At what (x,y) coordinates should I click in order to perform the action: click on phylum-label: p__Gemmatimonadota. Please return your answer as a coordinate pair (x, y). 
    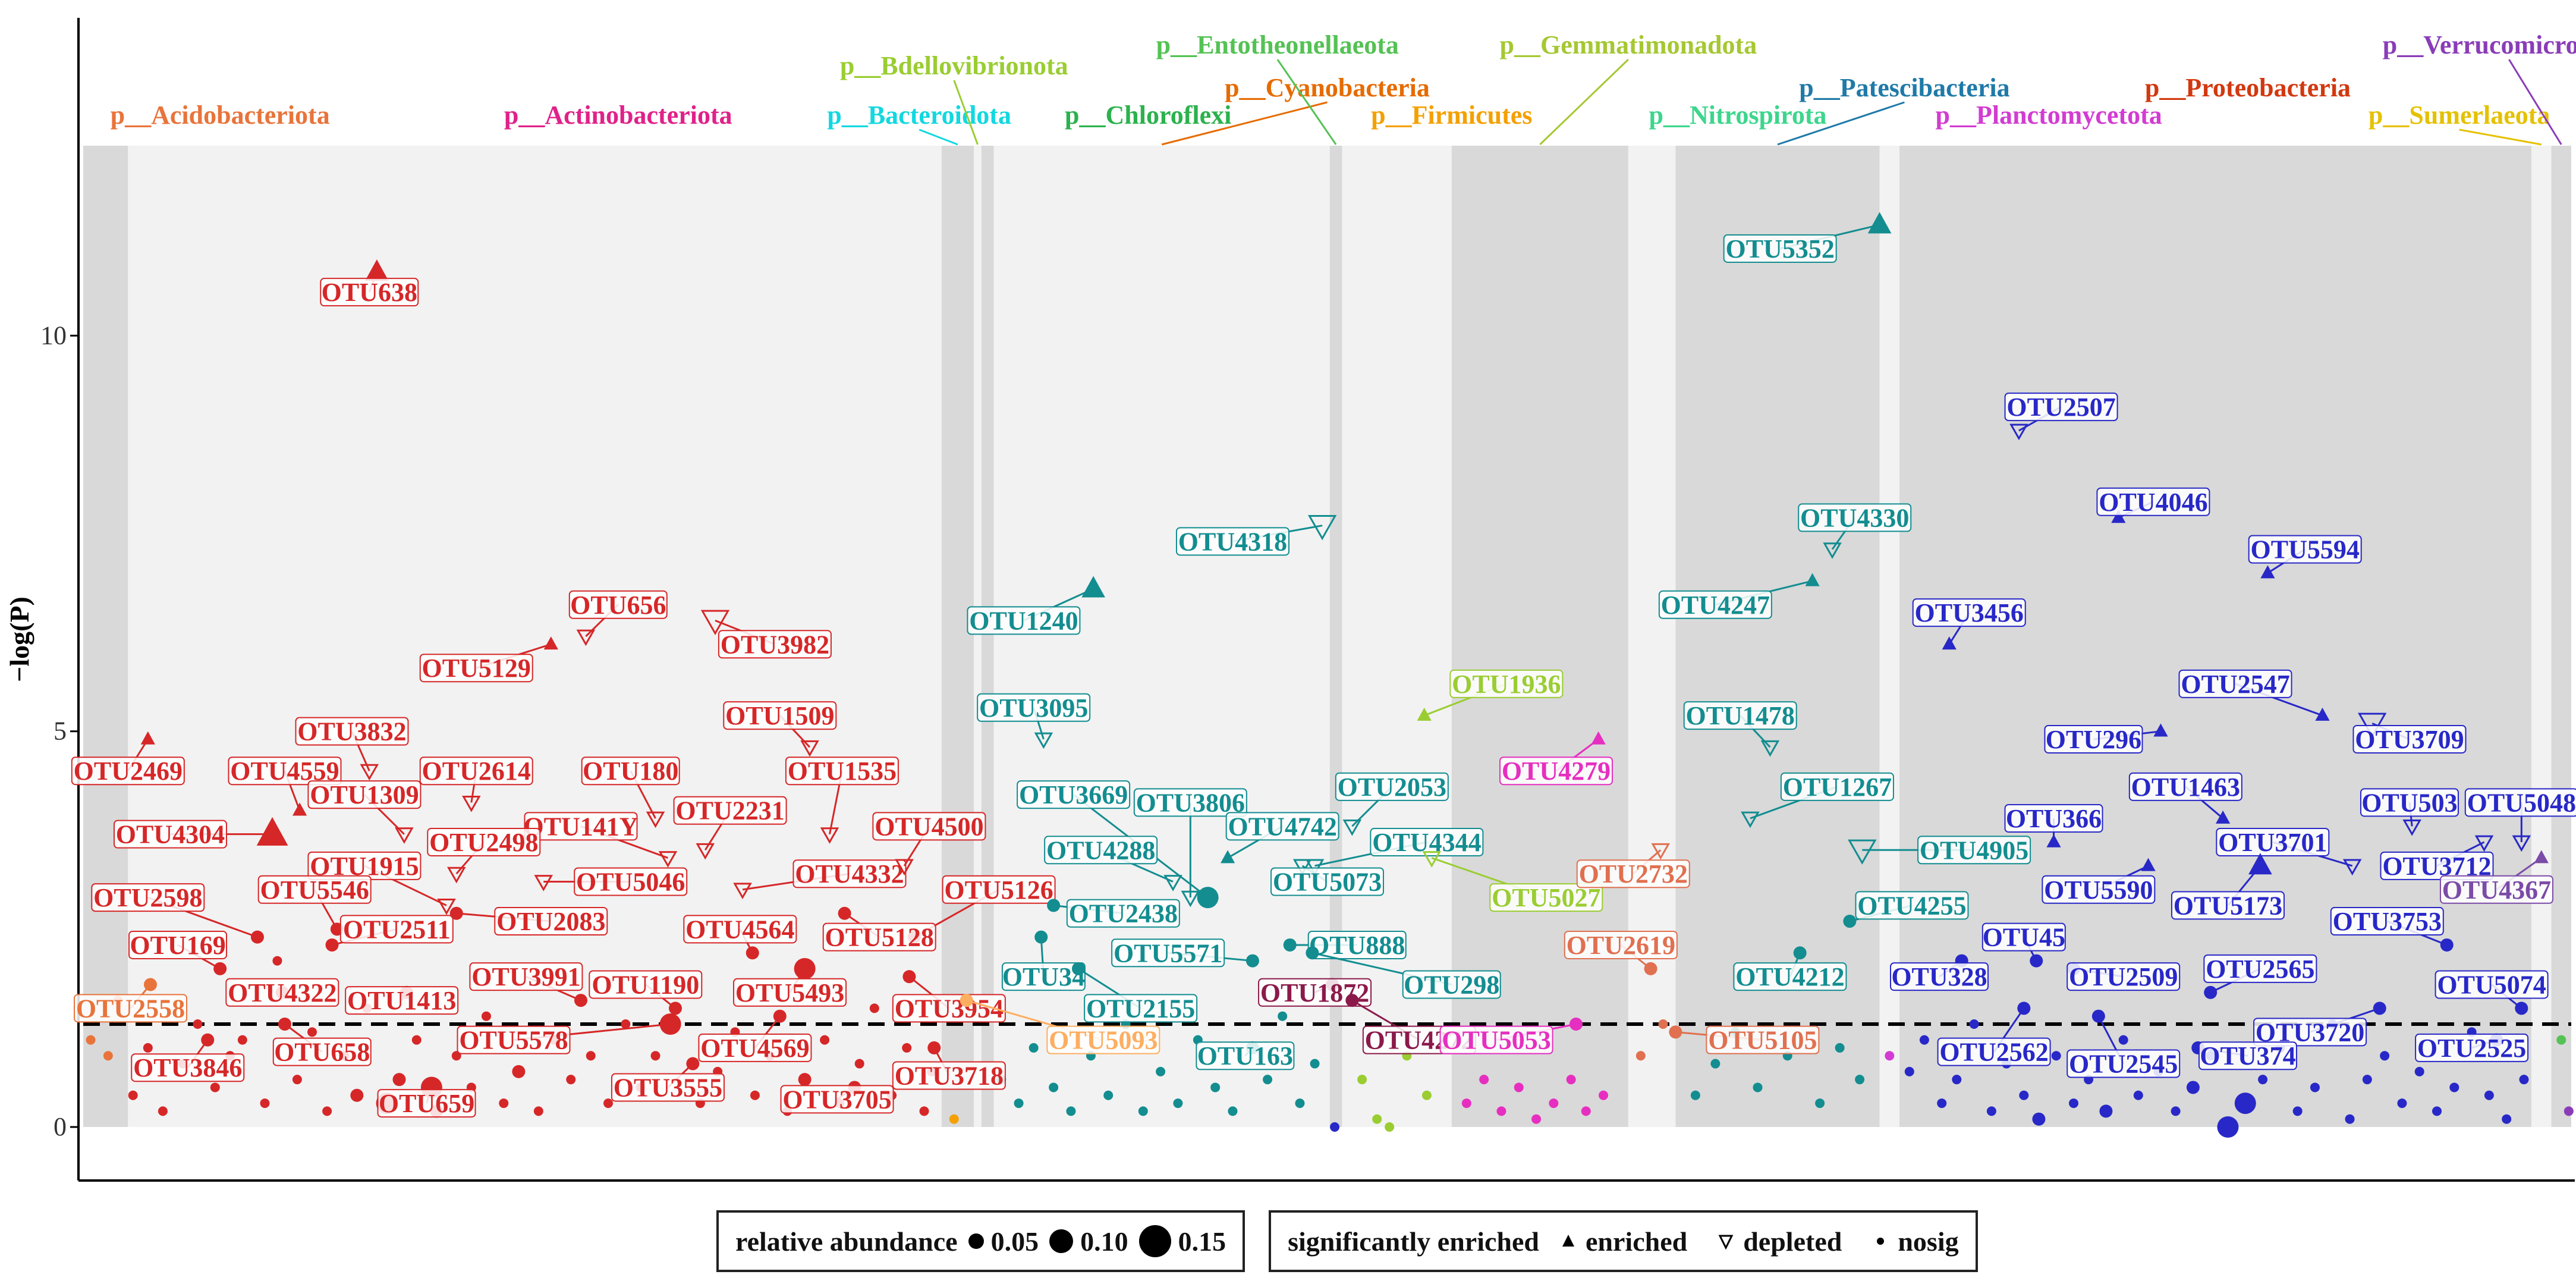
    Looking at the image, I should click on (1628, 45).